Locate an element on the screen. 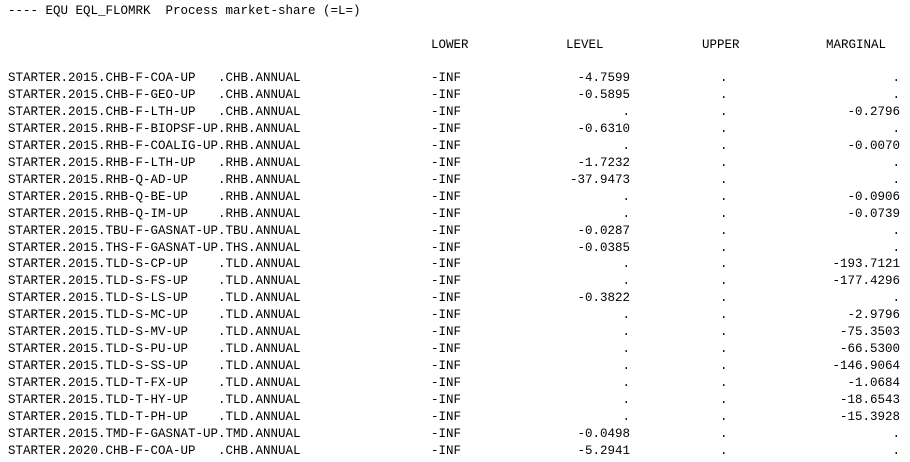 This screenshot has width=910, height=462. row-marginal: -66.5300 is located at coordinates (869, 349).